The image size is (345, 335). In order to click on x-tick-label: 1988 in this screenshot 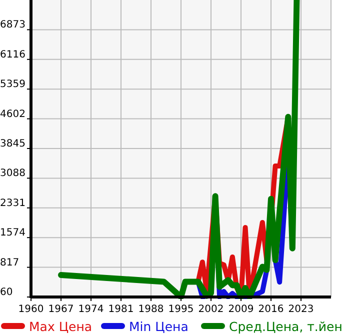, I will do `click(151, 309)`.